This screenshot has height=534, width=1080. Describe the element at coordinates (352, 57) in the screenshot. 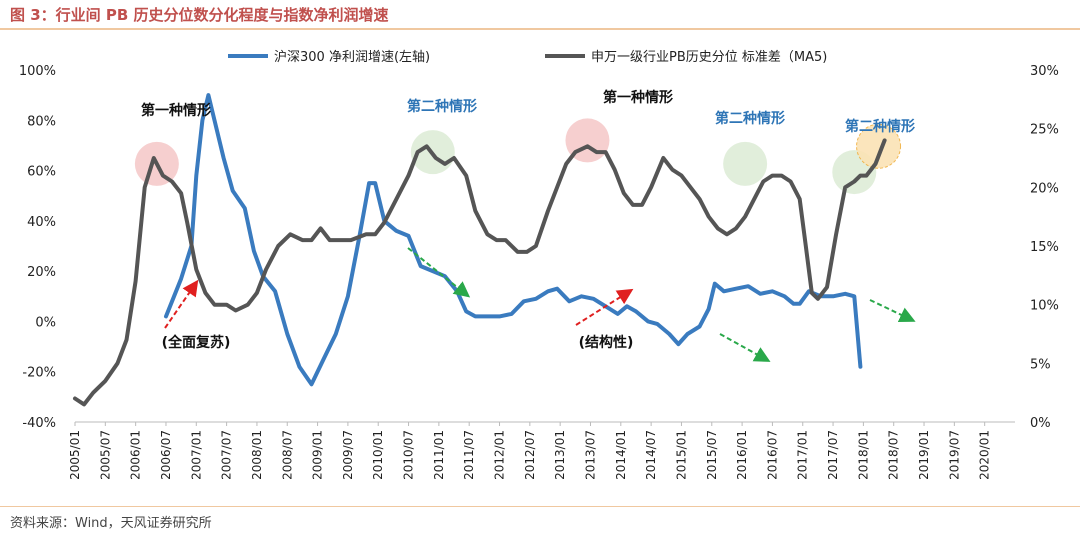

I see `legend-label: 沪深300 净利润增速(左轴)` at that location.